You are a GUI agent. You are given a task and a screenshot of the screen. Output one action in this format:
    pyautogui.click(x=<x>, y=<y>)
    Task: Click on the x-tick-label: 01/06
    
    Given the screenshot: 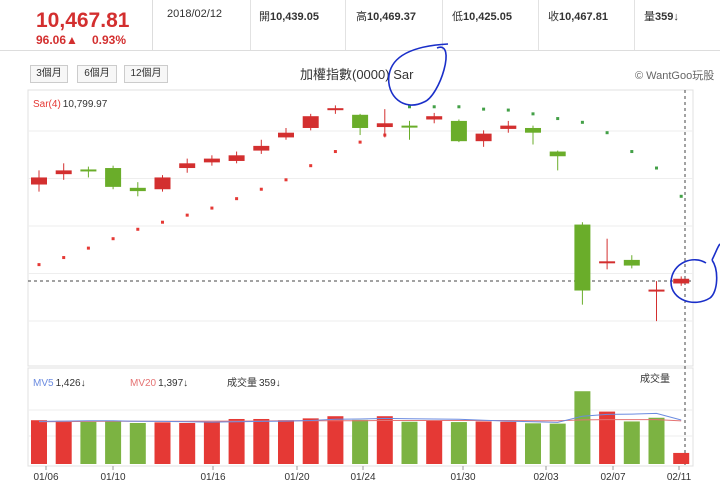 What is the action you would take?
    pyautogui.click(x=45, y=477)
    